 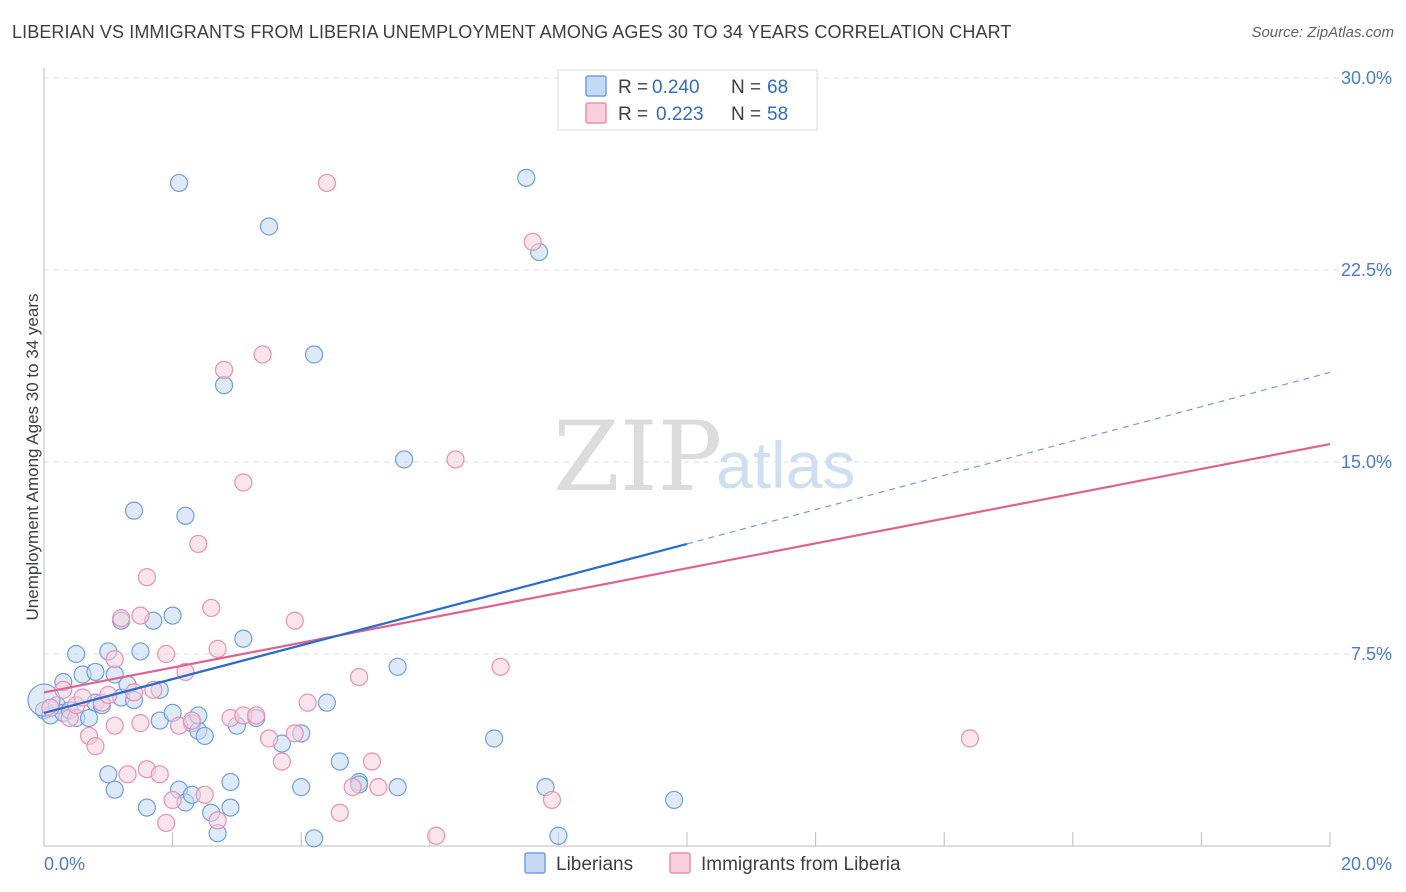 I want to click on bottom-legend-label-immigrants: Immigrants from Liberia, so click(x=801, y=864).